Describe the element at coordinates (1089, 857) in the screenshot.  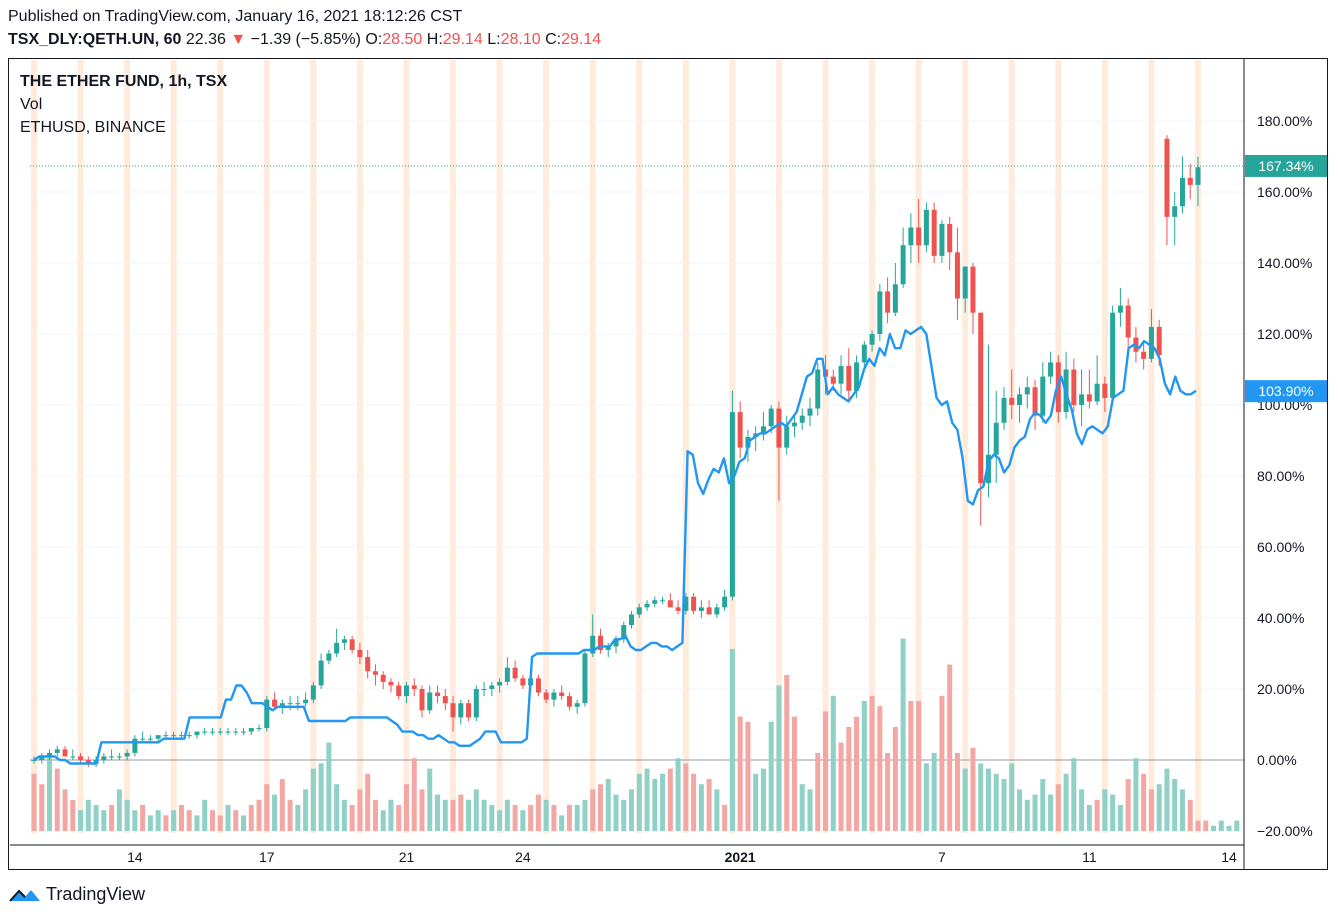
I see `x-tick-label: 11` at that location.